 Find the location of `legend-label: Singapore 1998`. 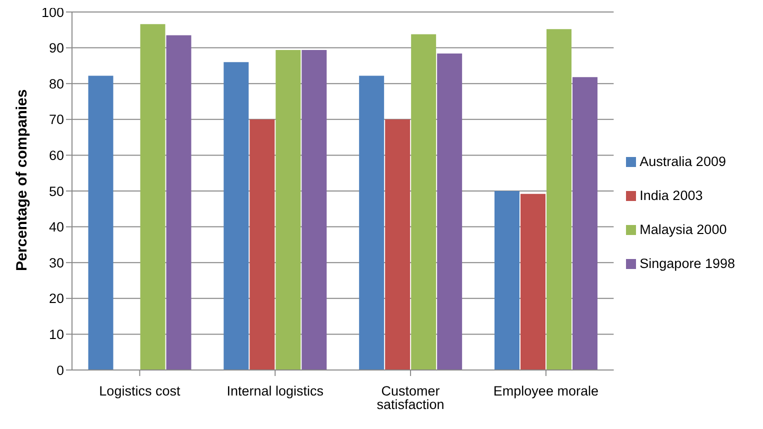

legend-label: Singapore 1998 is located at coordinates (687, 263).